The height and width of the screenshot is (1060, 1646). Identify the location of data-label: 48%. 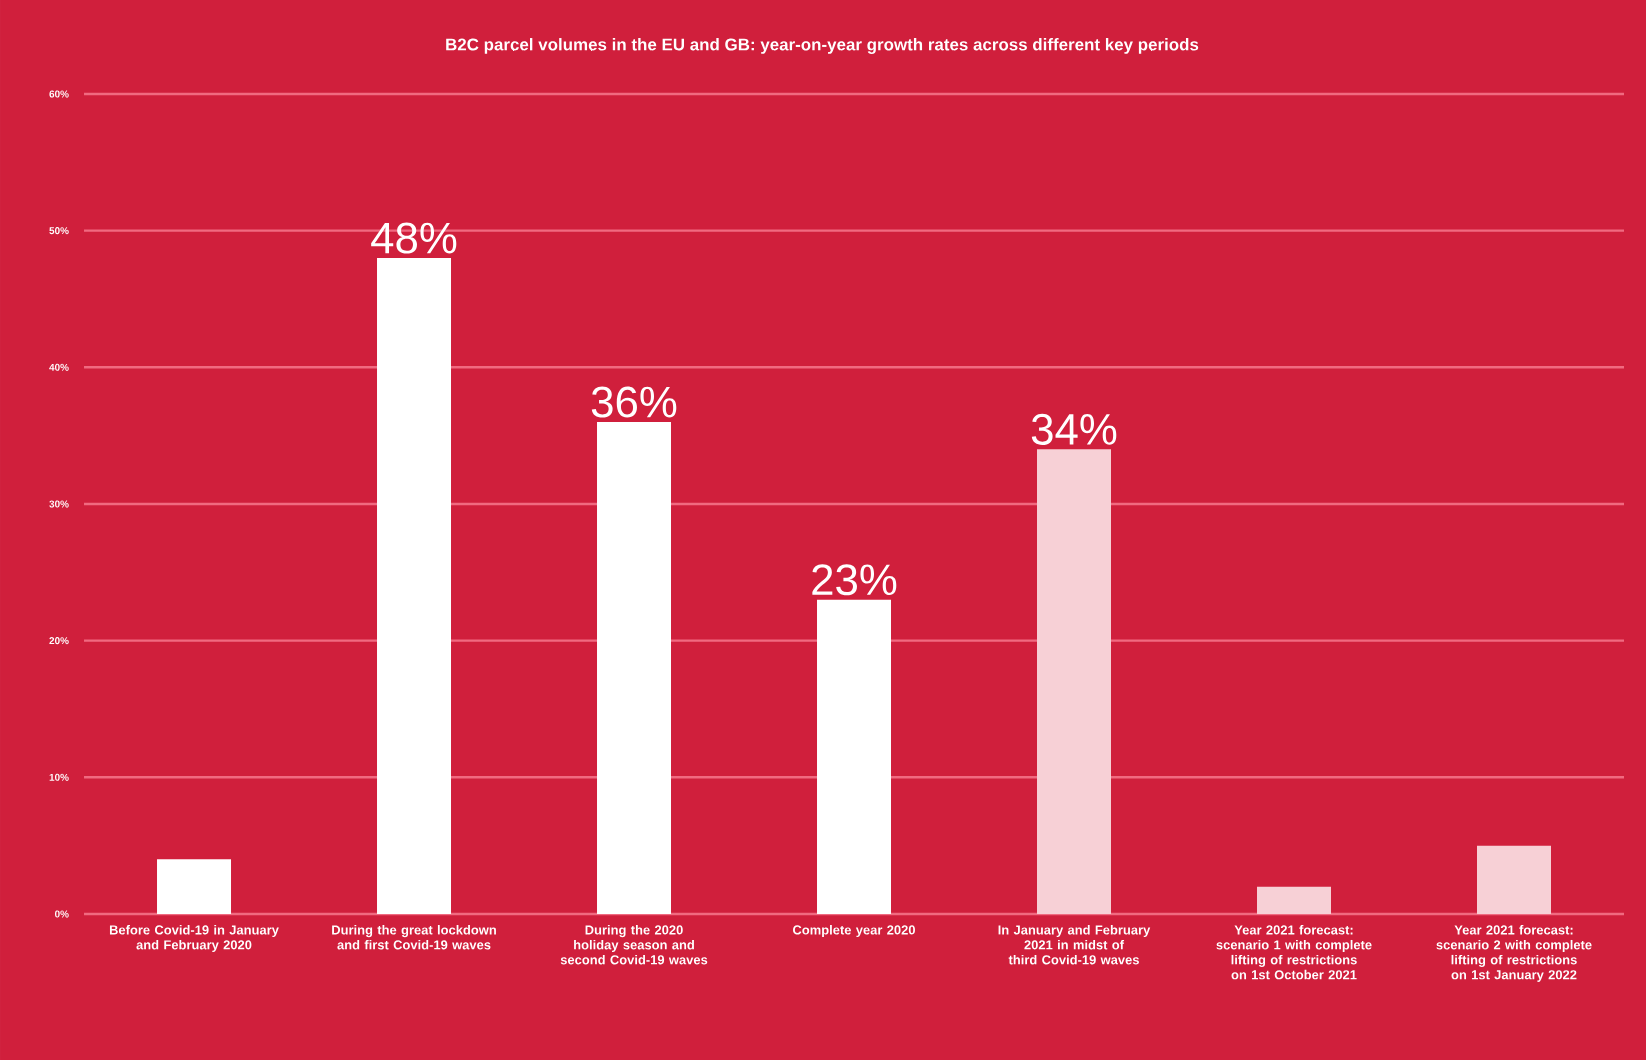
(414, 238).